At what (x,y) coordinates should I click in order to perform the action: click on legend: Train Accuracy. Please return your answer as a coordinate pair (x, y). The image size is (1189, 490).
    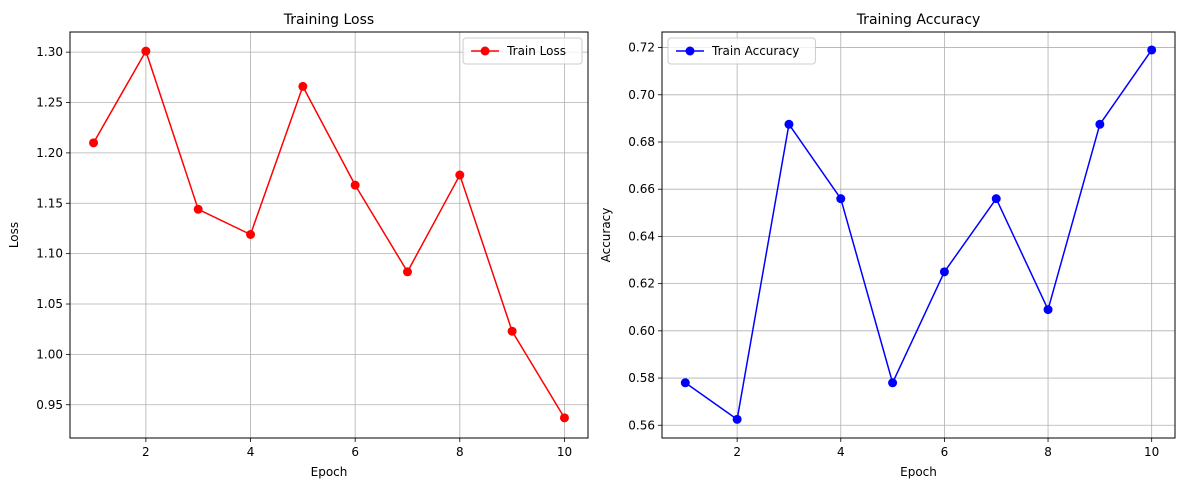
    Looking at the image, I should click on (741, 51).